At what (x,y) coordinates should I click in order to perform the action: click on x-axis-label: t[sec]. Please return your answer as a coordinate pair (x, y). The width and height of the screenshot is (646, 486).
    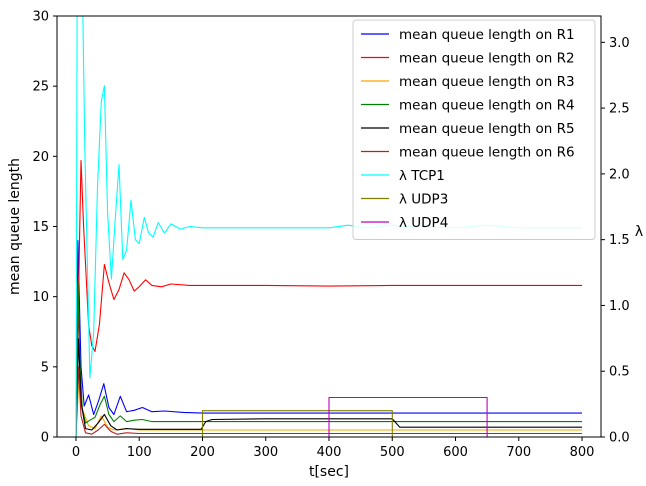
    Looking at the image, I should click on (329, 472).